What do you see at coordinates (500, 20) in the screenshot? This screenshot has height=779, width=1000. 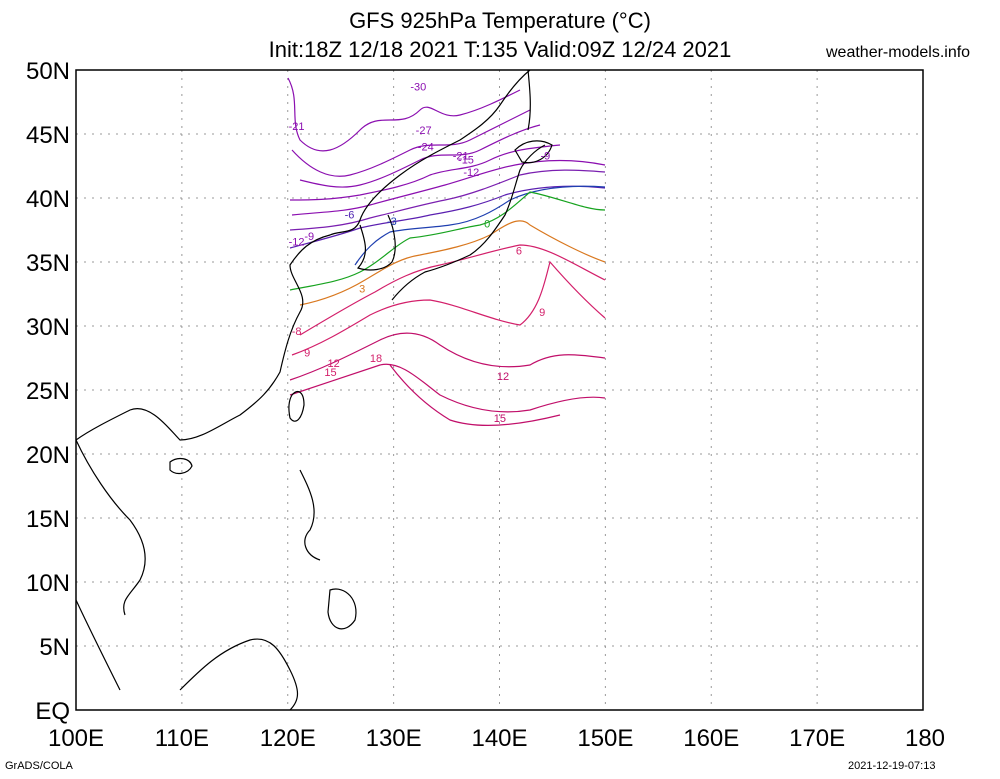 I see `chart-title: GFS 925hPa Temperature (°C)` at bounding box center [500, 20].